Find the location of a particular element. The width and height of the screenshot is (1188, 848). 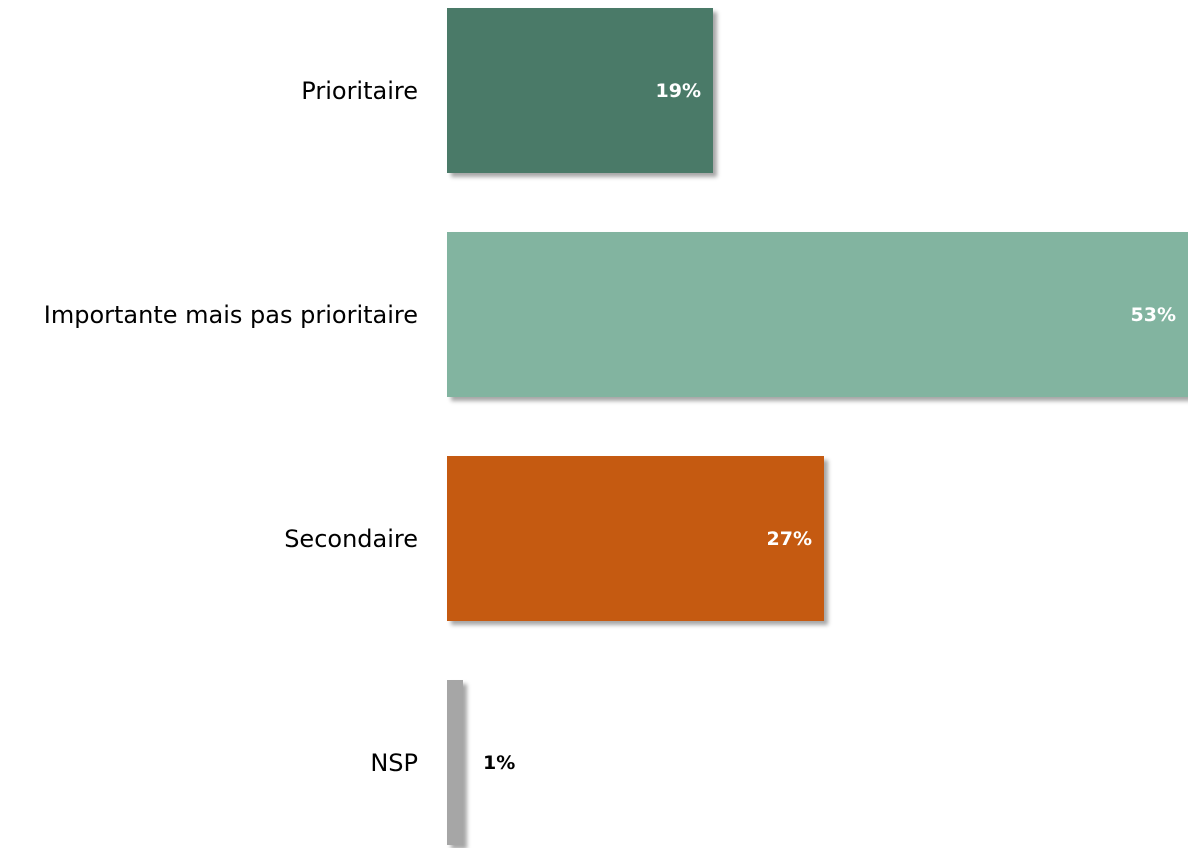

category-label: Secondaire is located at coordinates (351, 538).